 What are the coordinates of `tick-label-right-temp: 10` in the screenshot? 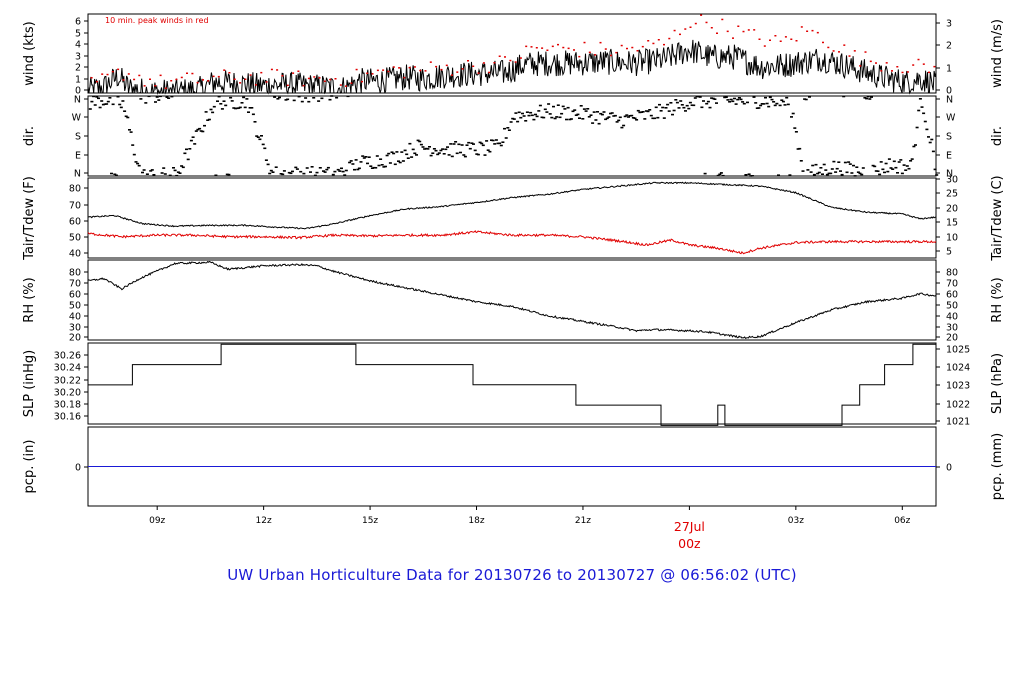 It's located at (952, 238).